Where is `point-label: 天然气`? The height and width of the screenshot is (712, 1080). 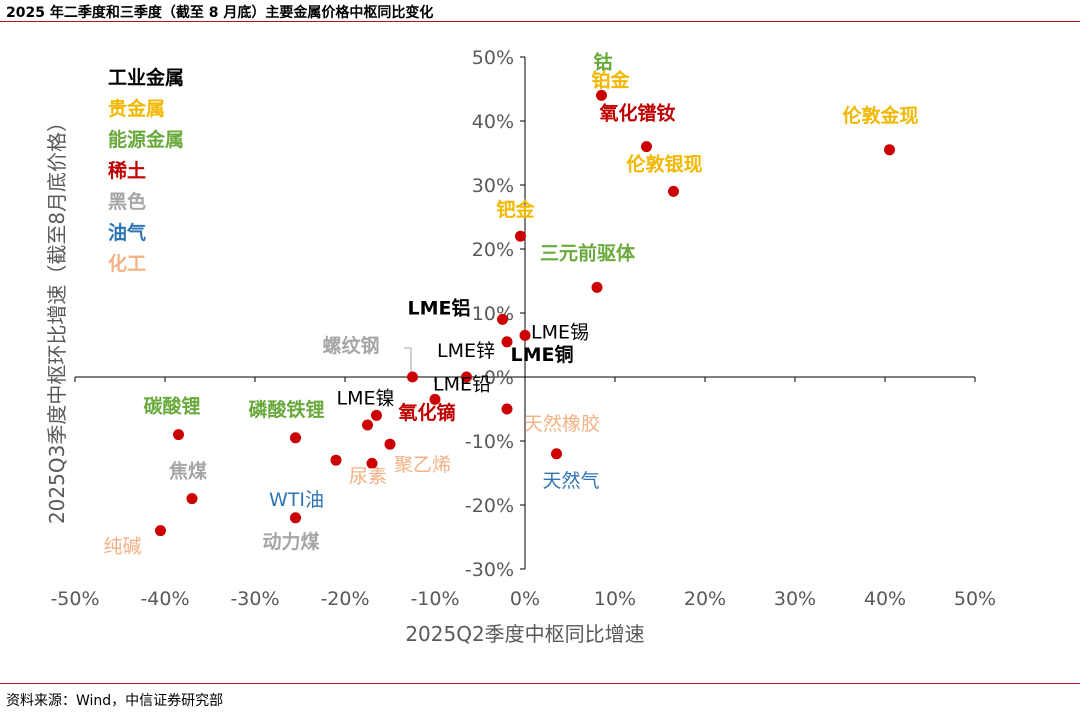 point-label: 天然气 is located at coordinates (571, 481).